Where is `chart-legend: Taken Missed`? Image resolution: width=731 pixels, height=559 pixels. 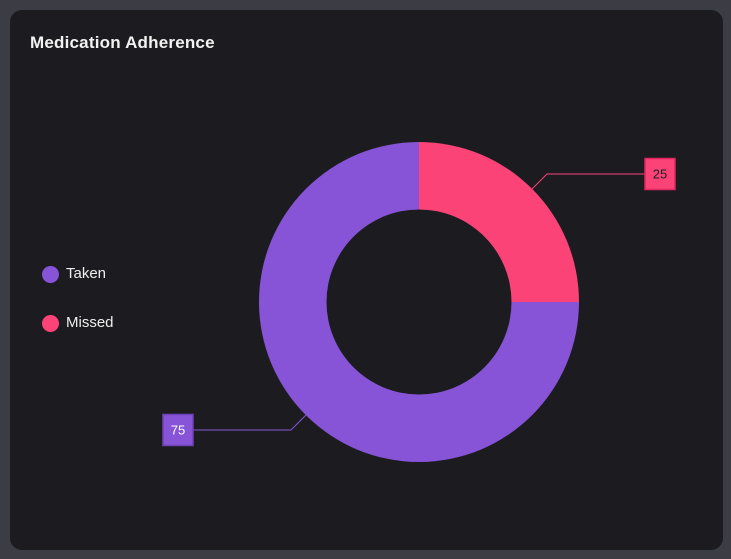
chart-legend: Taken Missed is located at coordinates (78, 298).